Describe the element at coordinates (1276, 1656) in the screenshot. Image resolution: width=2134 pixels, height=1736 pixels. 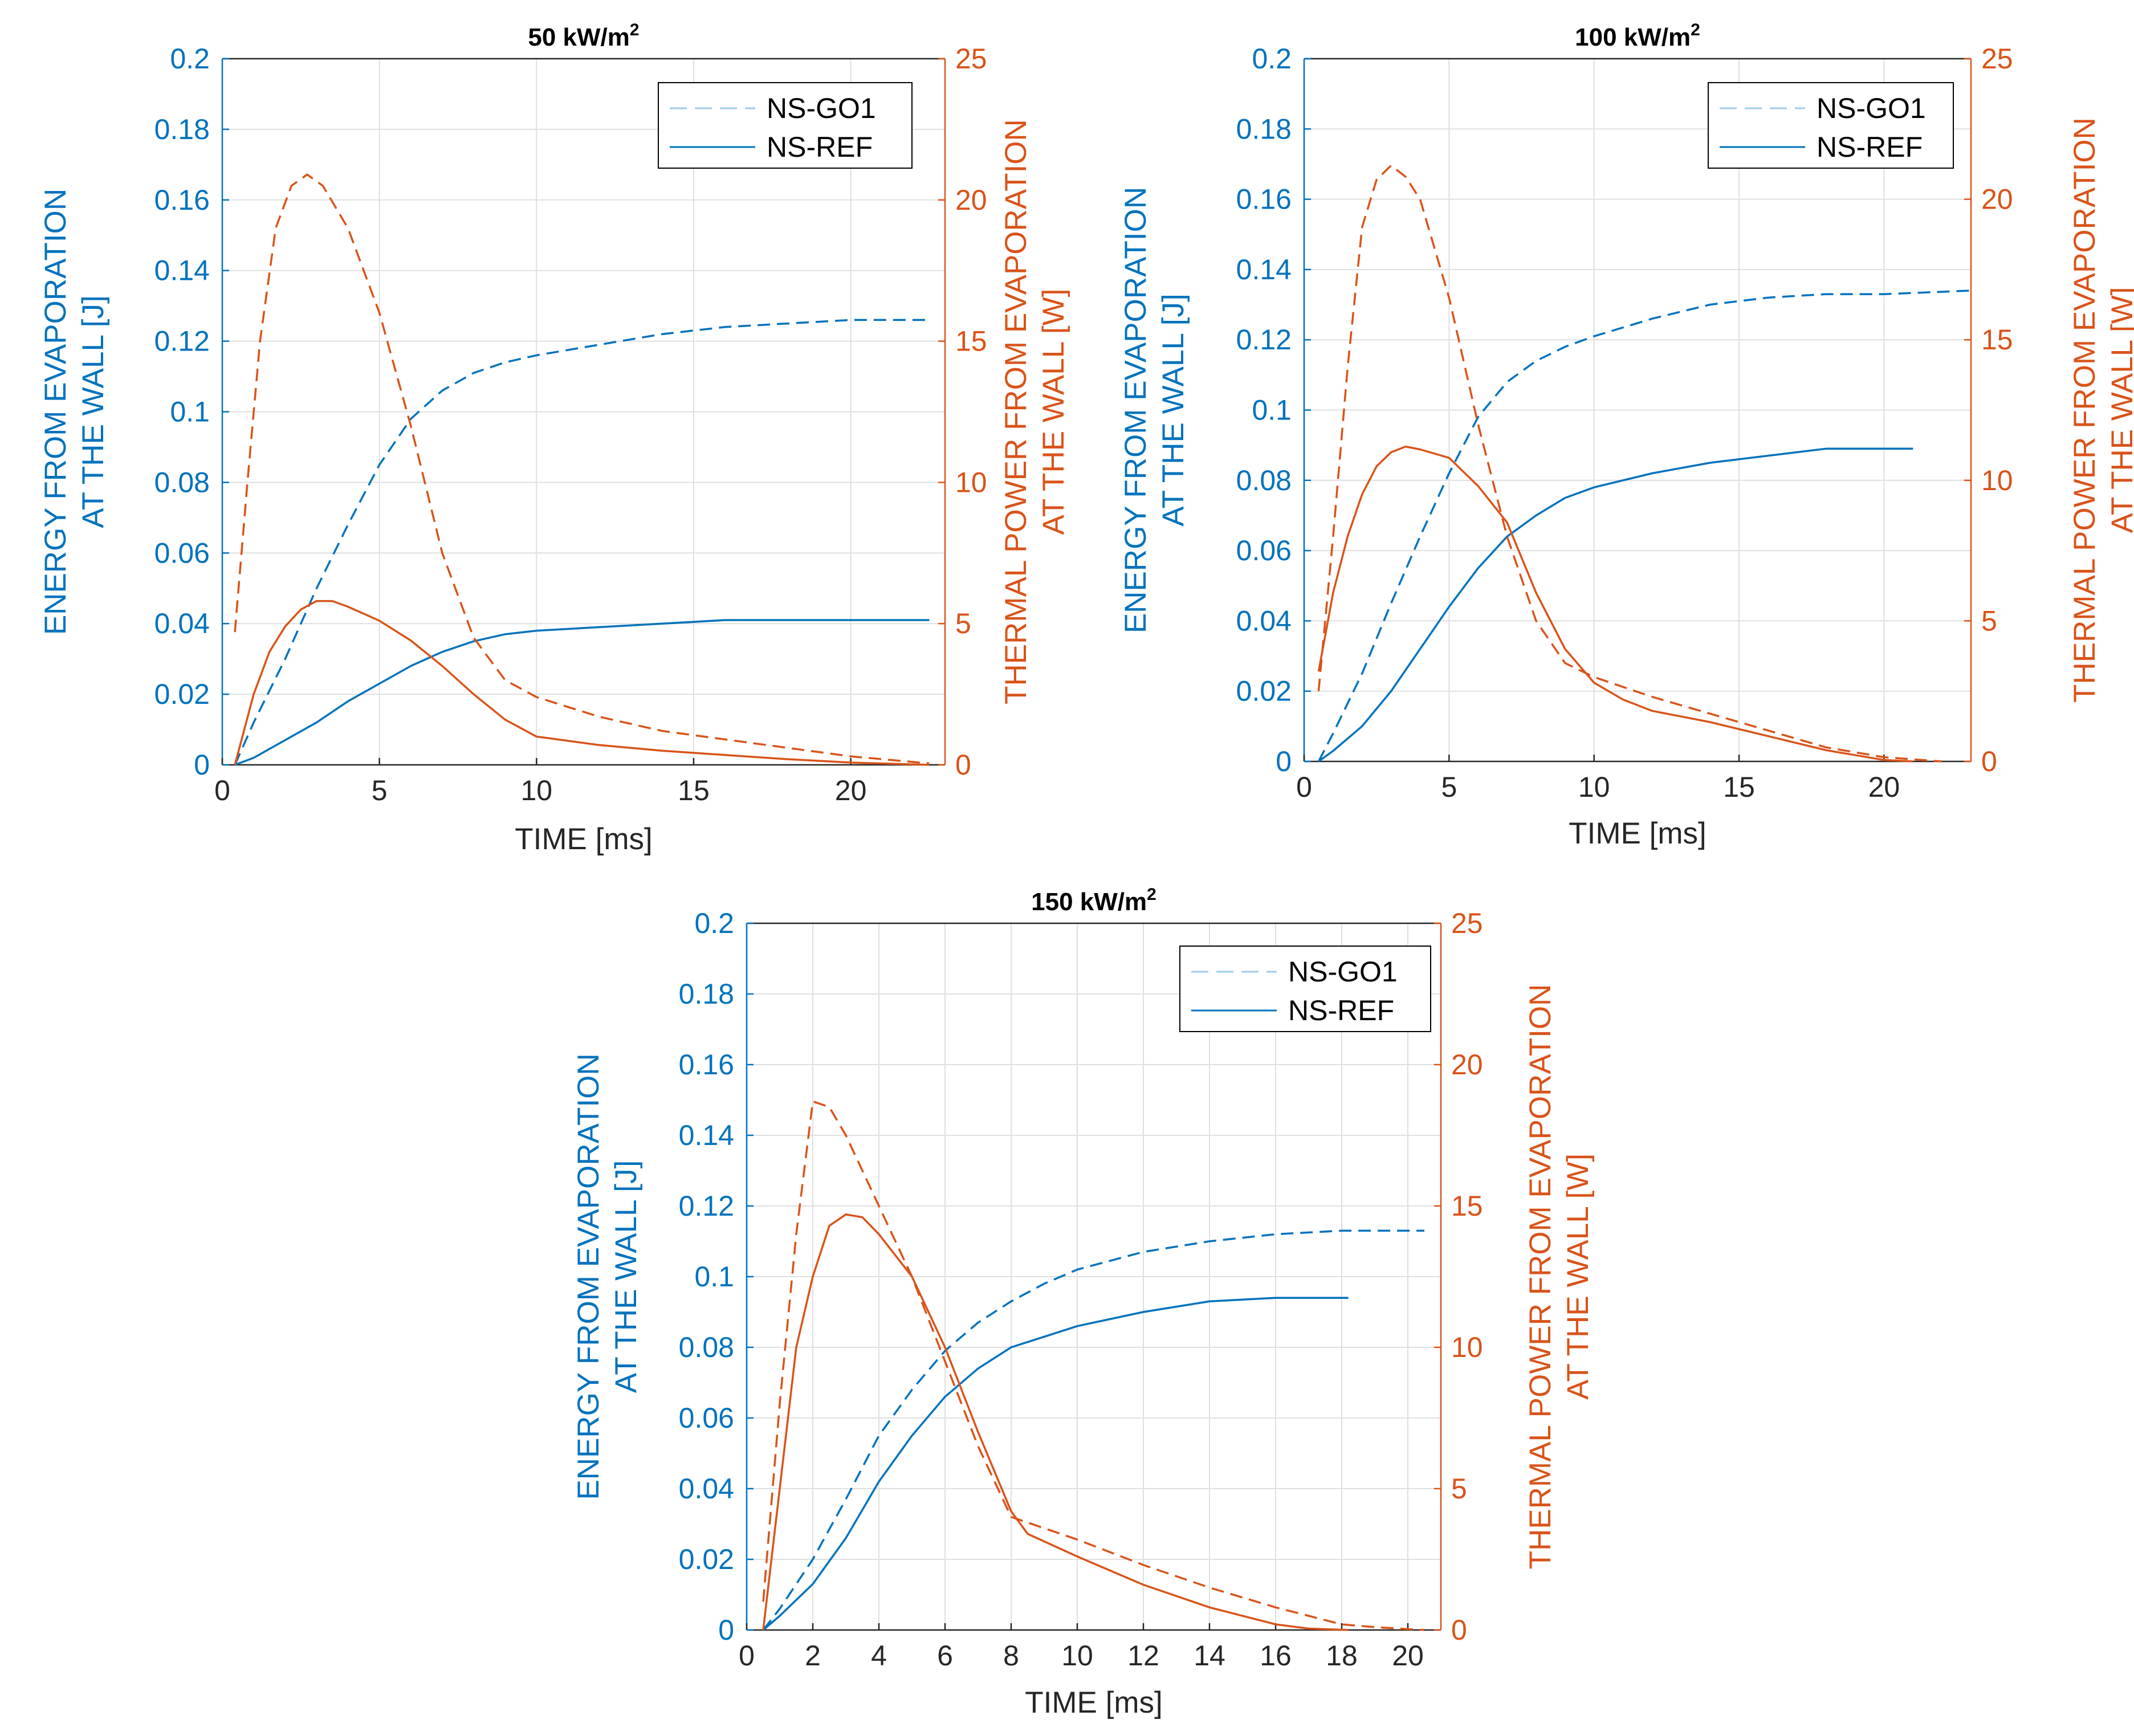
I see `x-tick-label: 16` at that location.